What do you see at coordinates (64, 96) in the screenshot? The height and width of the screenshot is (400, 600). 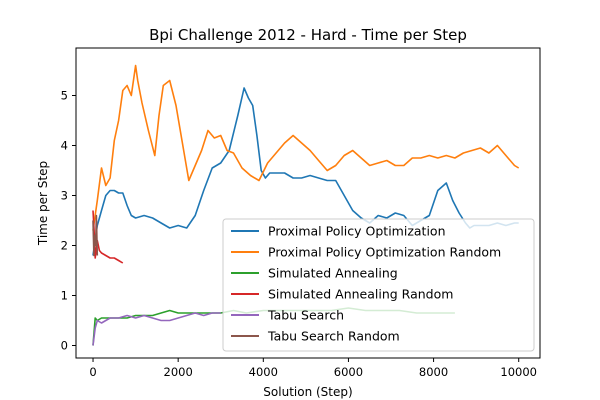 I see `y-tick-label-5: 5` at bounding box center [64, 96].